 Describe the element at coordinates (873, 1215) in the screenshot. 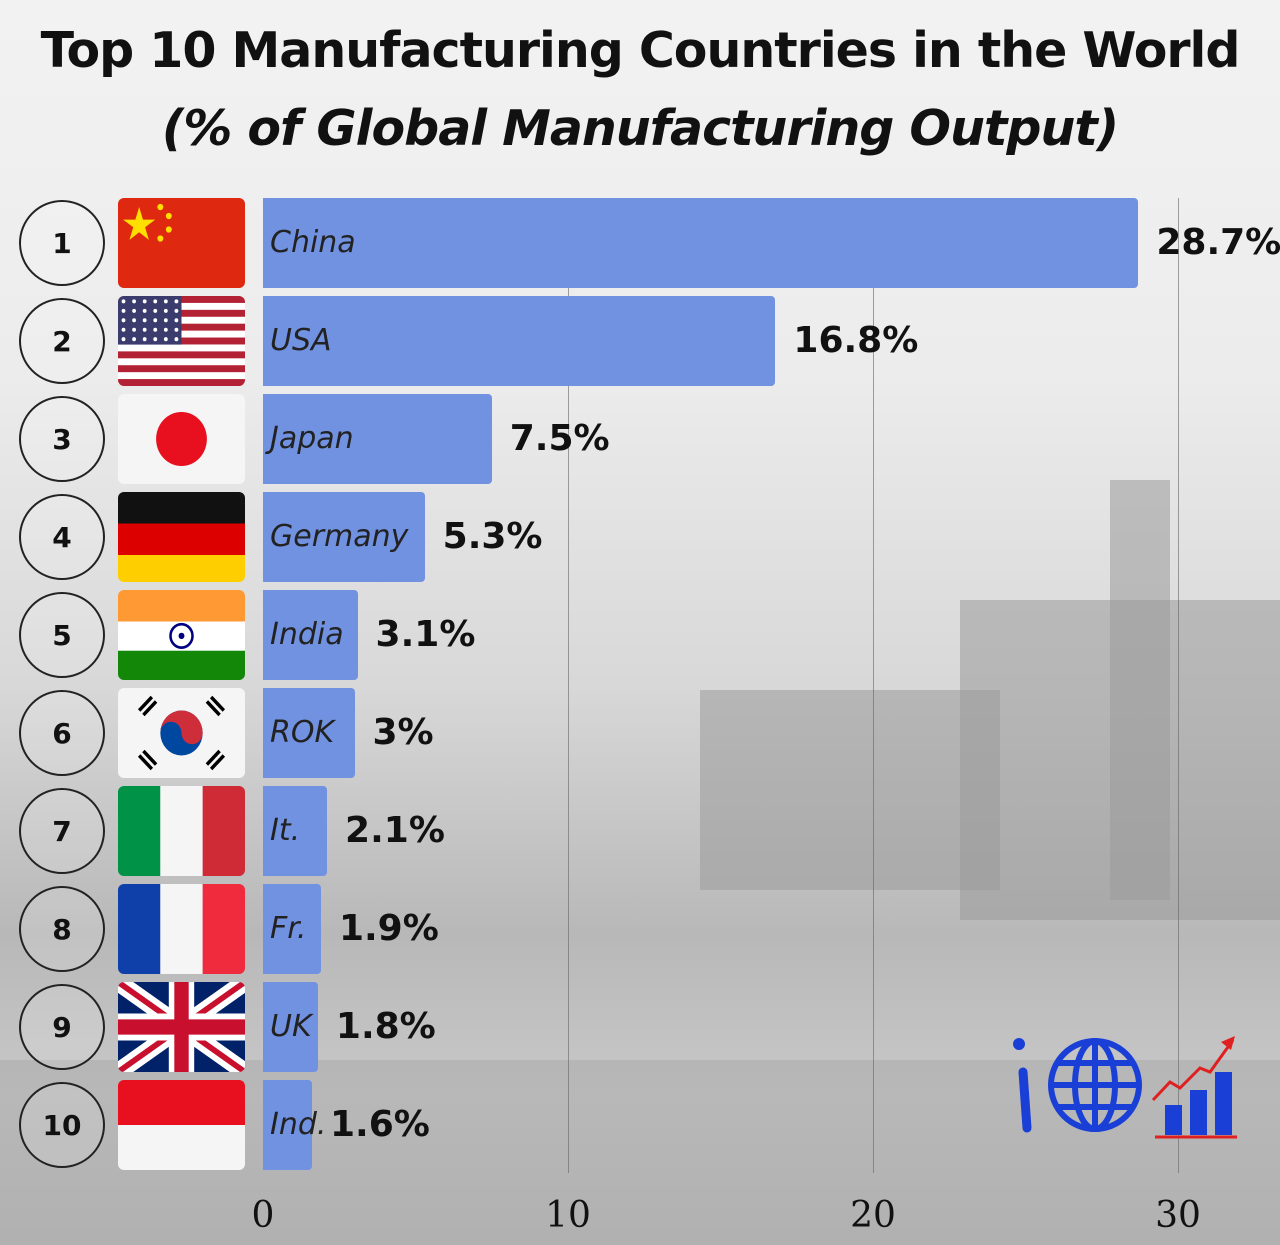

I see `x-tick-label: 20` at that location.